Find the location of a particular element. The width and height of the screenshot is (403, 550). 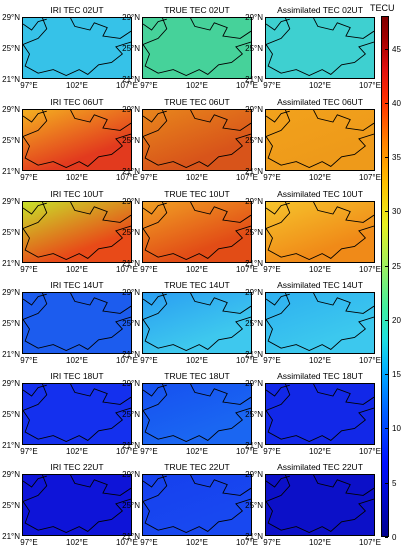

colorbar-tick-label: 40 is located at coordinates (396, 103).